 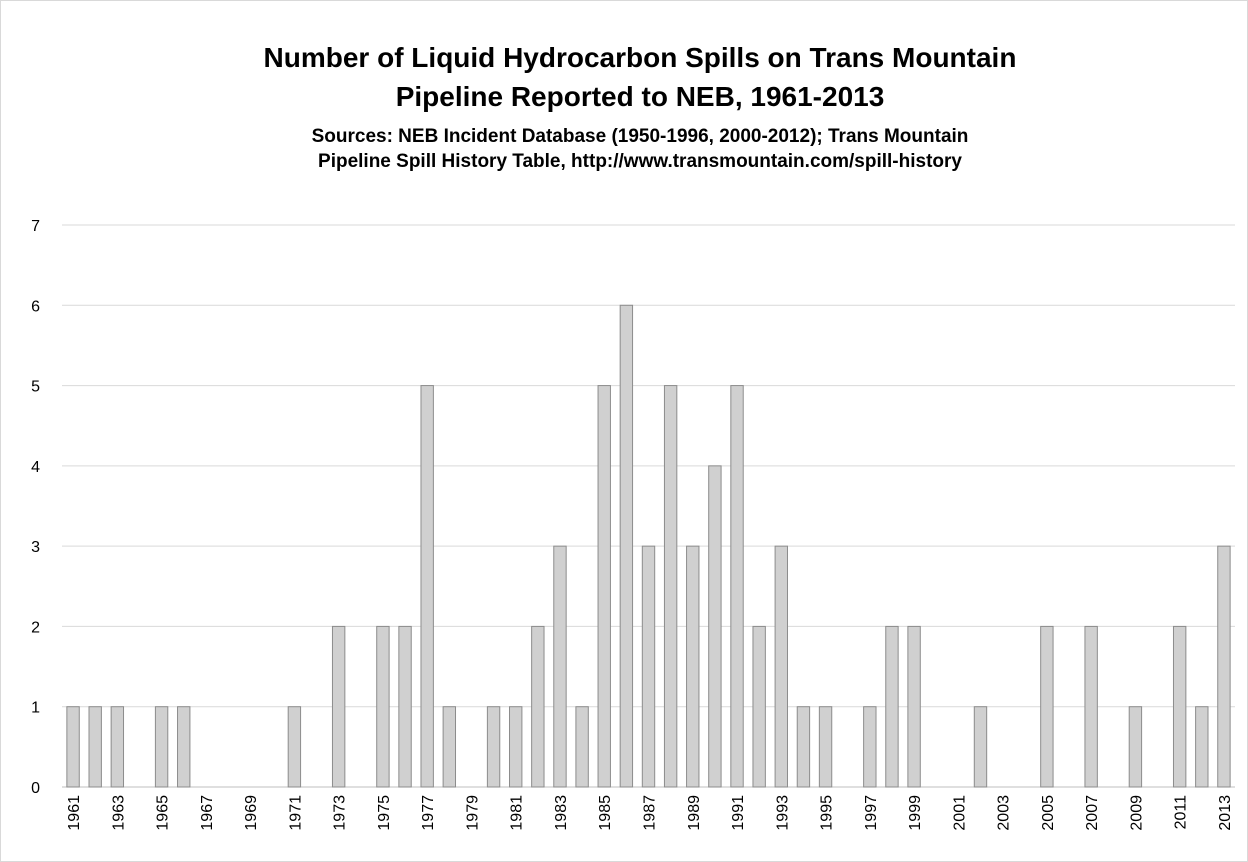 What do you see at coordinates (74, 813) in the screenshot?
I see `x-tick-label: 1961` at bounding box center [74, 813].